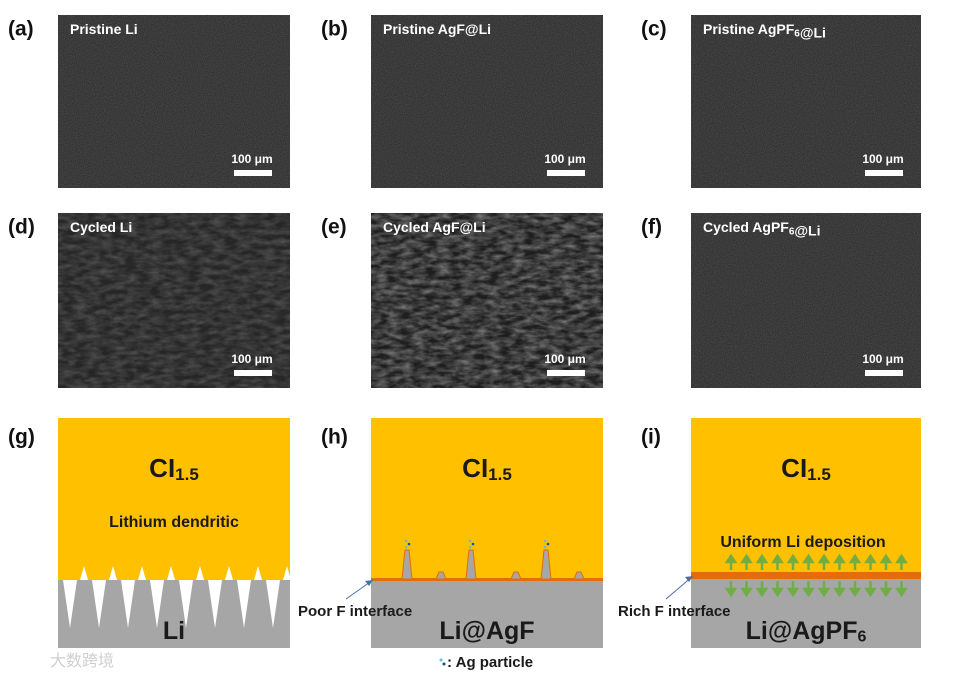  What do you see at coordinates (806, 497) in the screenshot?
I see `electrolyte` at bounding box center [806, 497].